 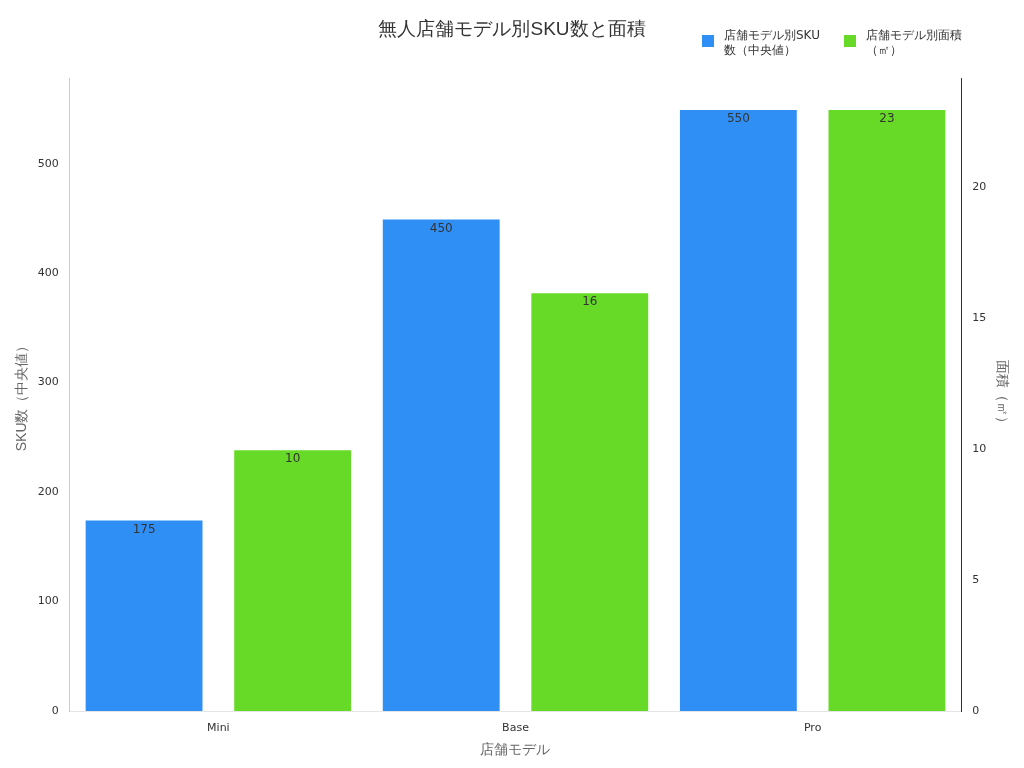 I want to click on legend-label: 店舗モデル別SKU数（中央値）, so click(x=772, y=43).